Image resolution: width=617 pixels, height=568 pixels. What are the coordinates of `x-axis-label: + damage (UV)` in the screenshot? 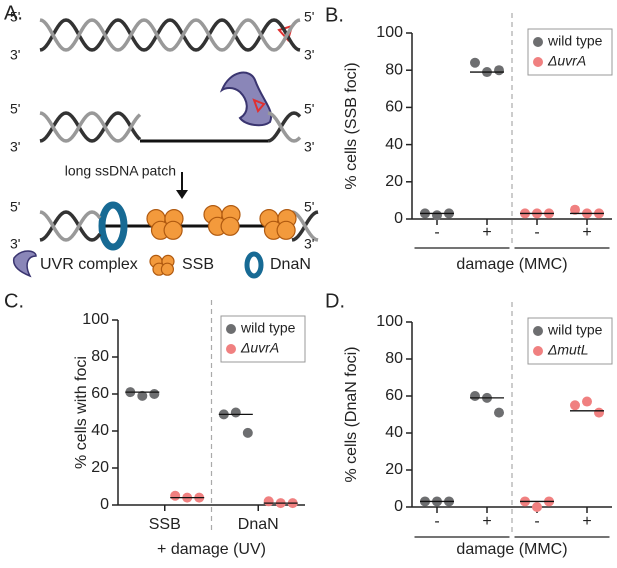 It's located at (211, 549).